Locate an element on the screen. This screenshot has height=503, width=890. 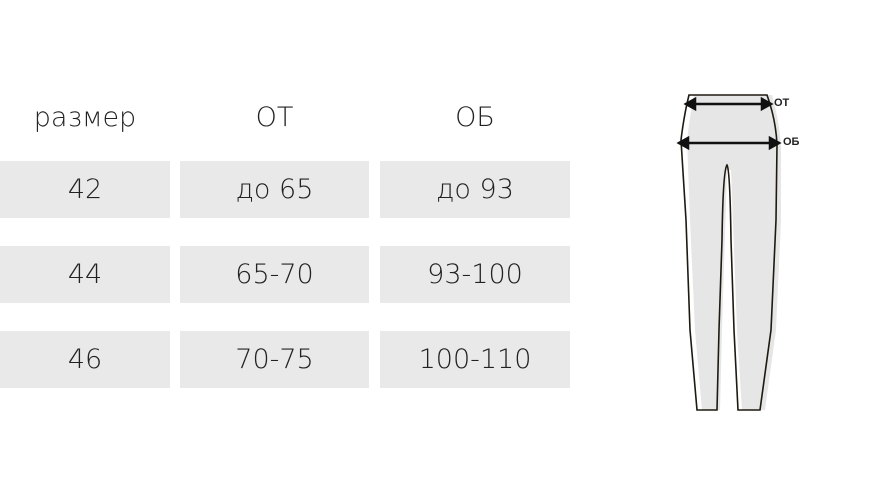
cell-hips: 100-110 is located at coordinates (475, 359).